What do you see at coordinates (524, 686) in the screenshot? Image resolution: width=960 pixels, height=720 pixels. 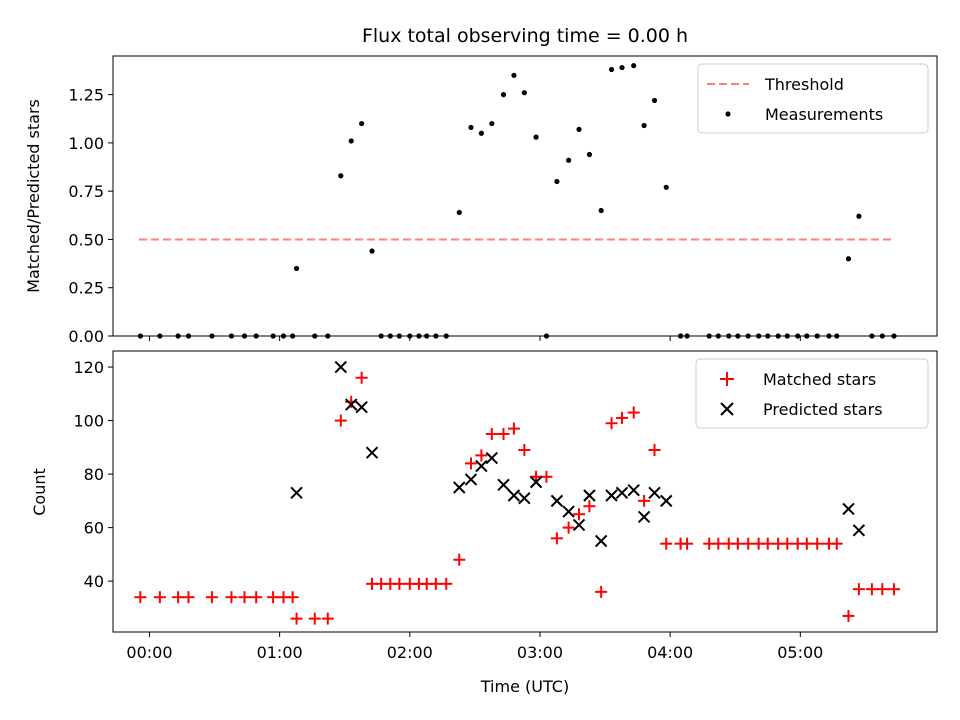 I see `x-axis-label: Time (UTC)` at bounding box center [524, 686].